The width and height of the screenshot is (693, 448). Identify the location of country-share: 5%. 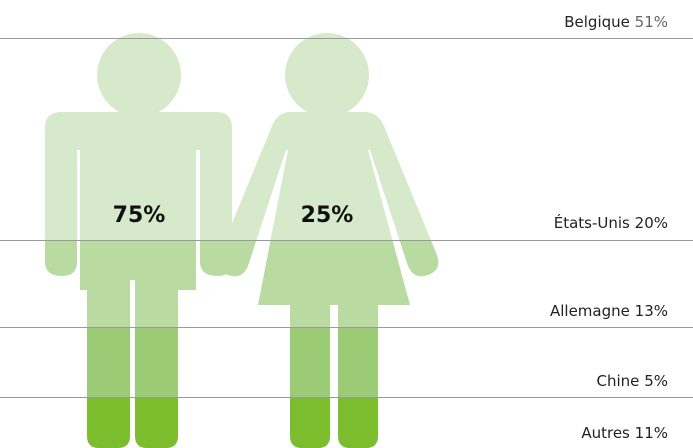
(656, 381).